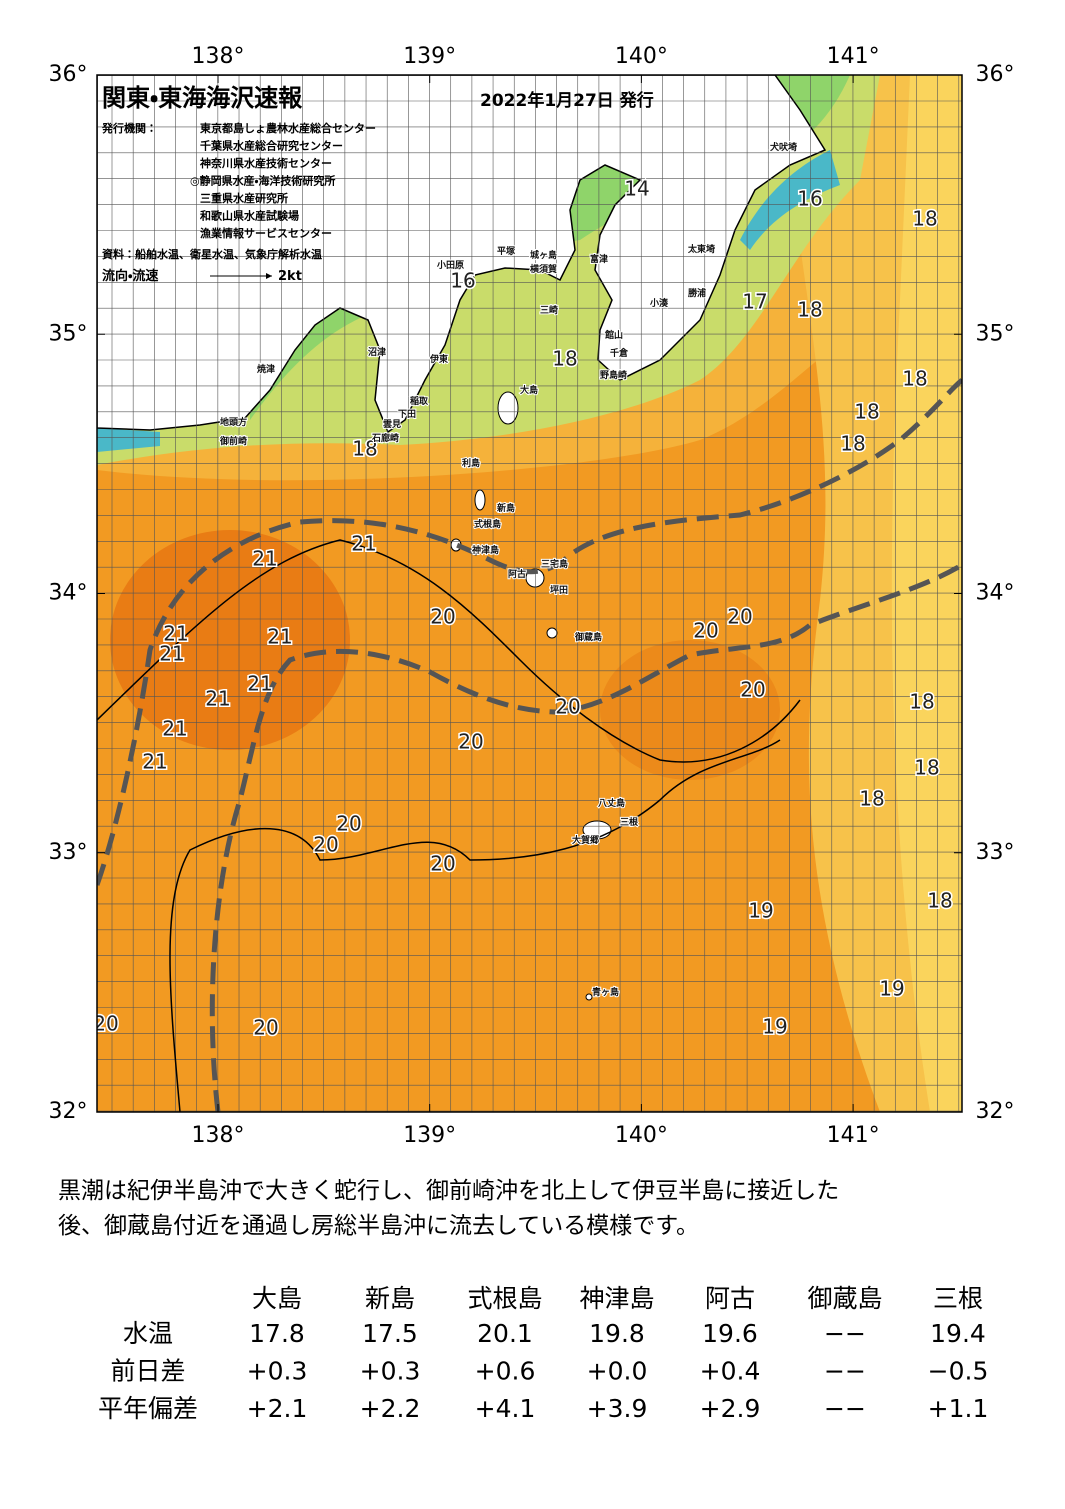 This screenshot has height=1509, width=1065. I want to click on column-header: 大島, so click(277, 1298).